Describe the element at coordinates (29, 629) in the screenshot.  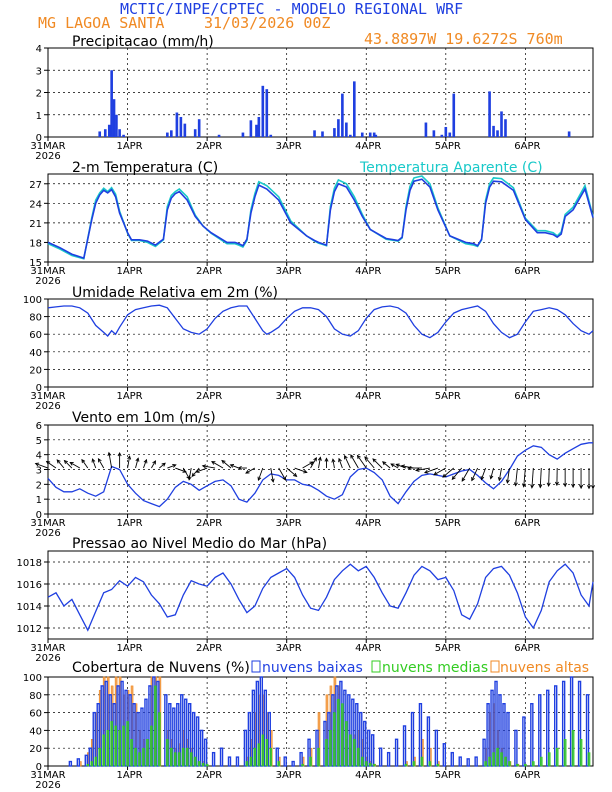
I see `pressao-ytick-label: 1012` at that location.